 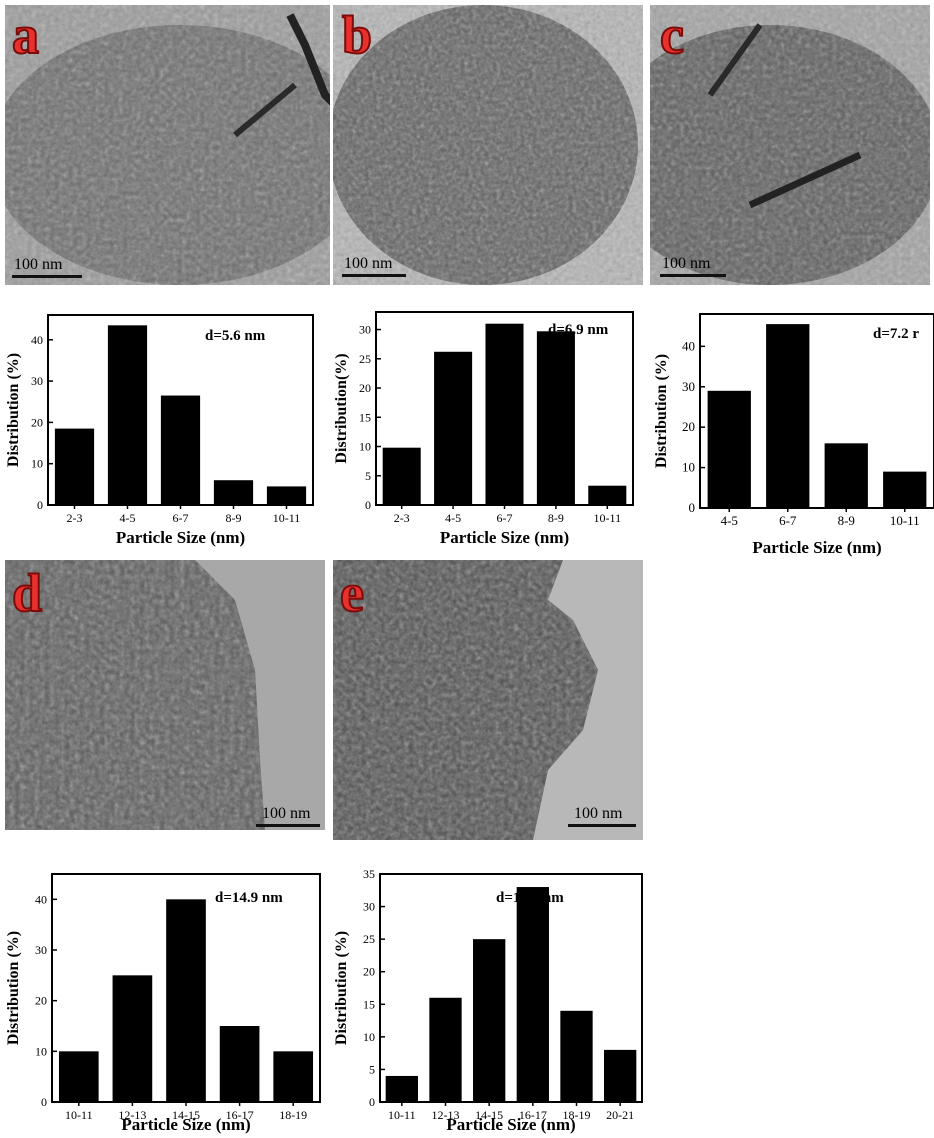 I want to click on mean-diameter-annotation: d=6.9 nm, so click(x=578, y=330).